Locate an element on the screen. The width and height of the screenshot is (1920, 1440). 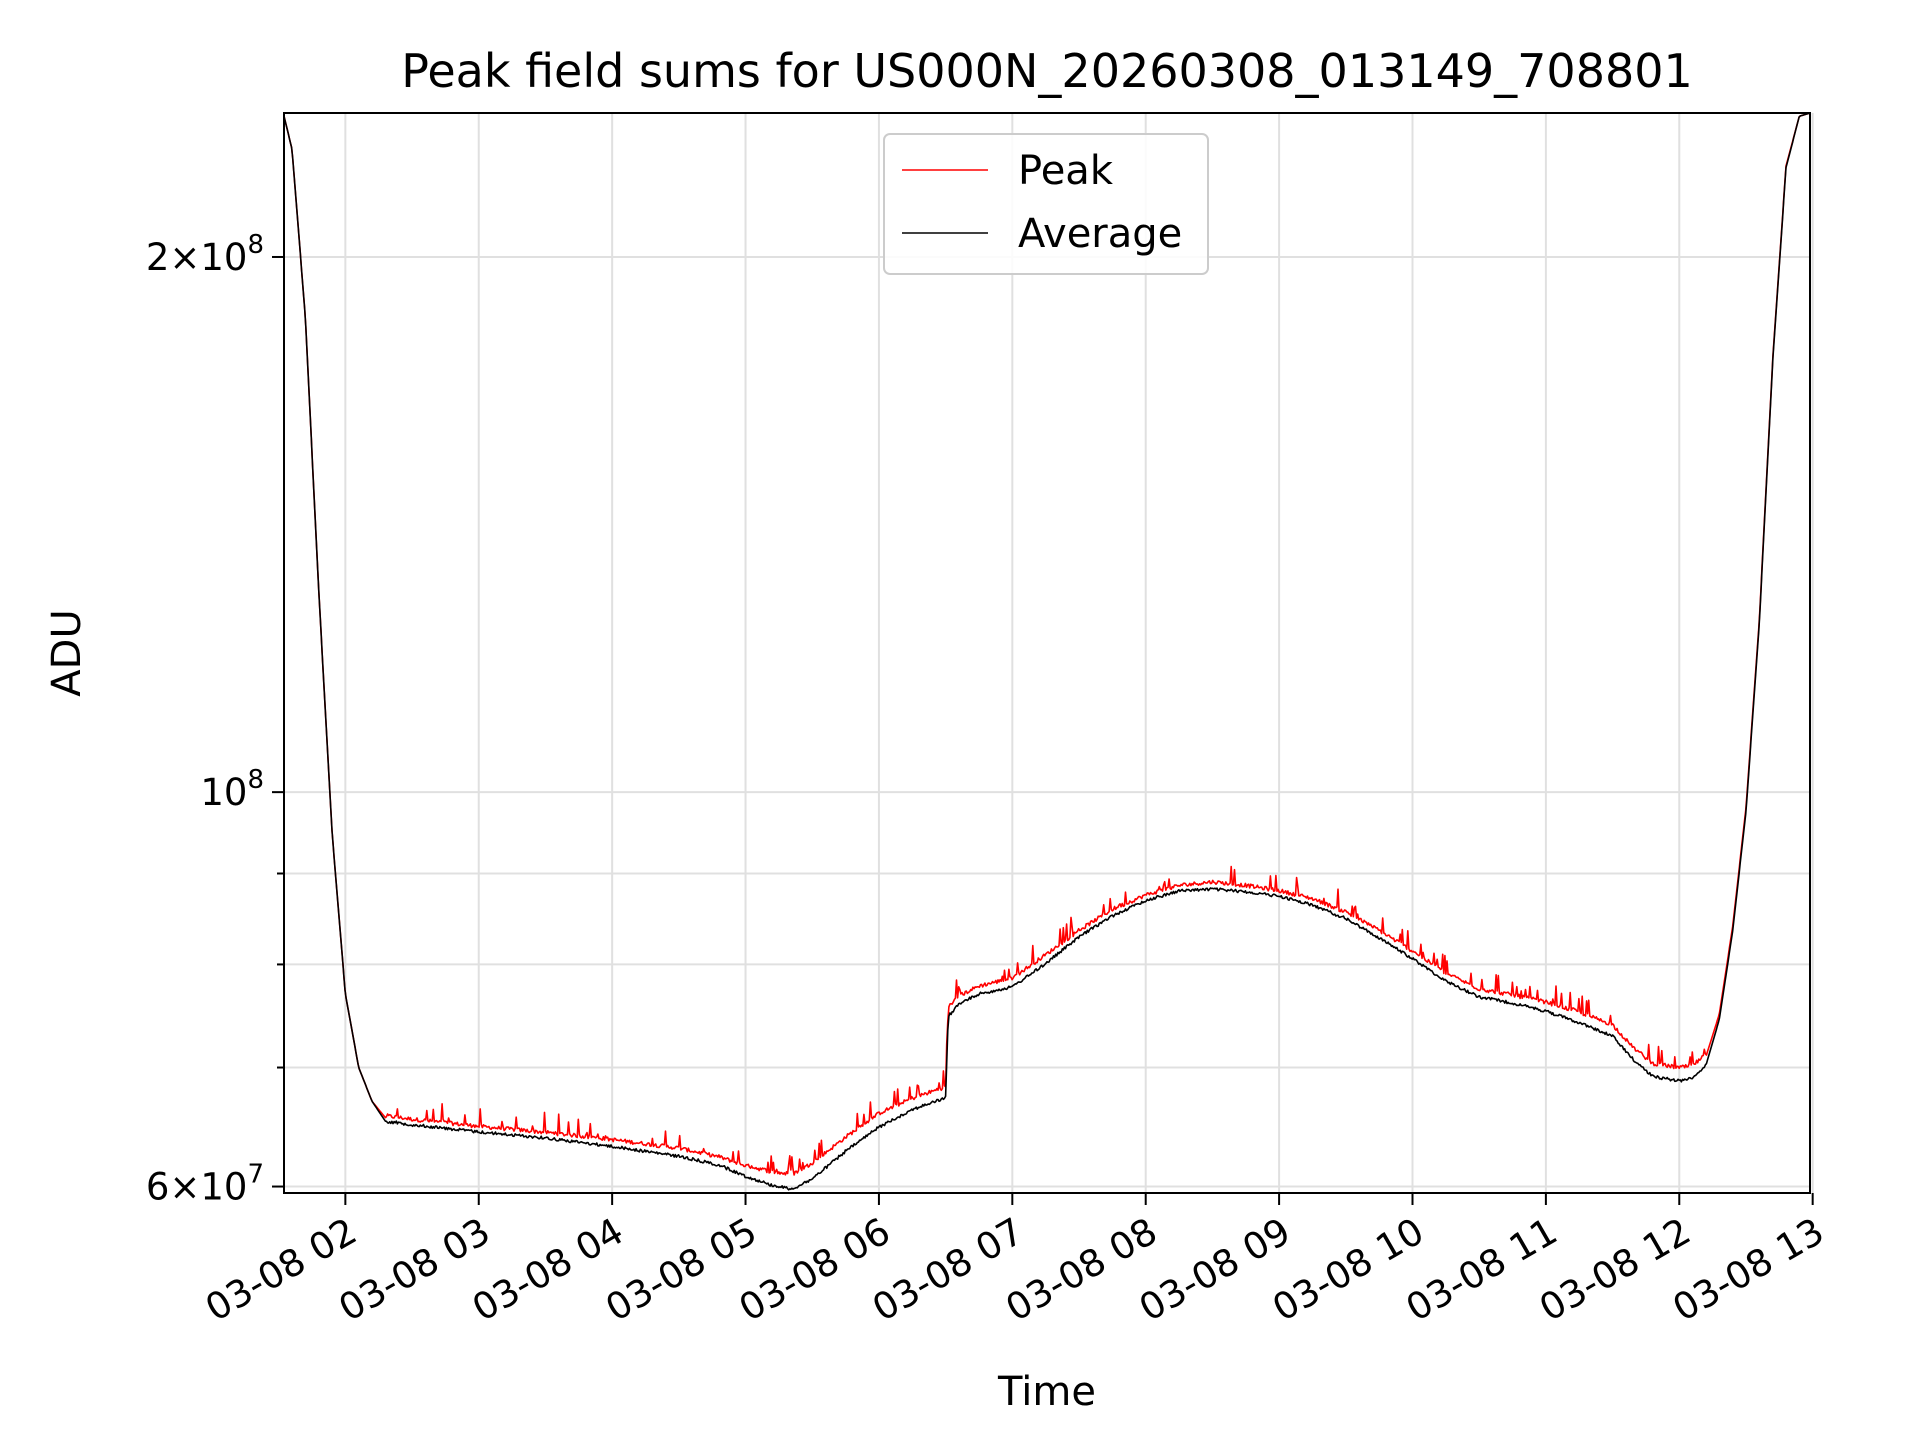
y-axis-label: ADU is located at coordinates (67, 652).